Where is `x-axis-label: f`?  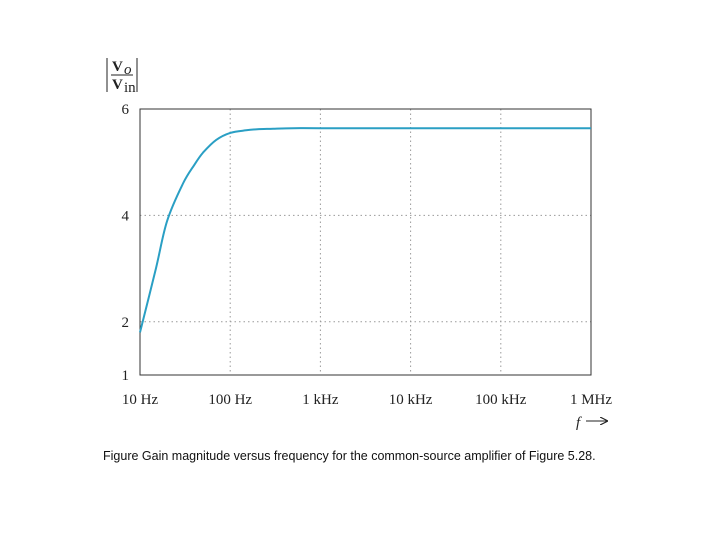
x-axis-label: f is located at coordinates (591, 423).